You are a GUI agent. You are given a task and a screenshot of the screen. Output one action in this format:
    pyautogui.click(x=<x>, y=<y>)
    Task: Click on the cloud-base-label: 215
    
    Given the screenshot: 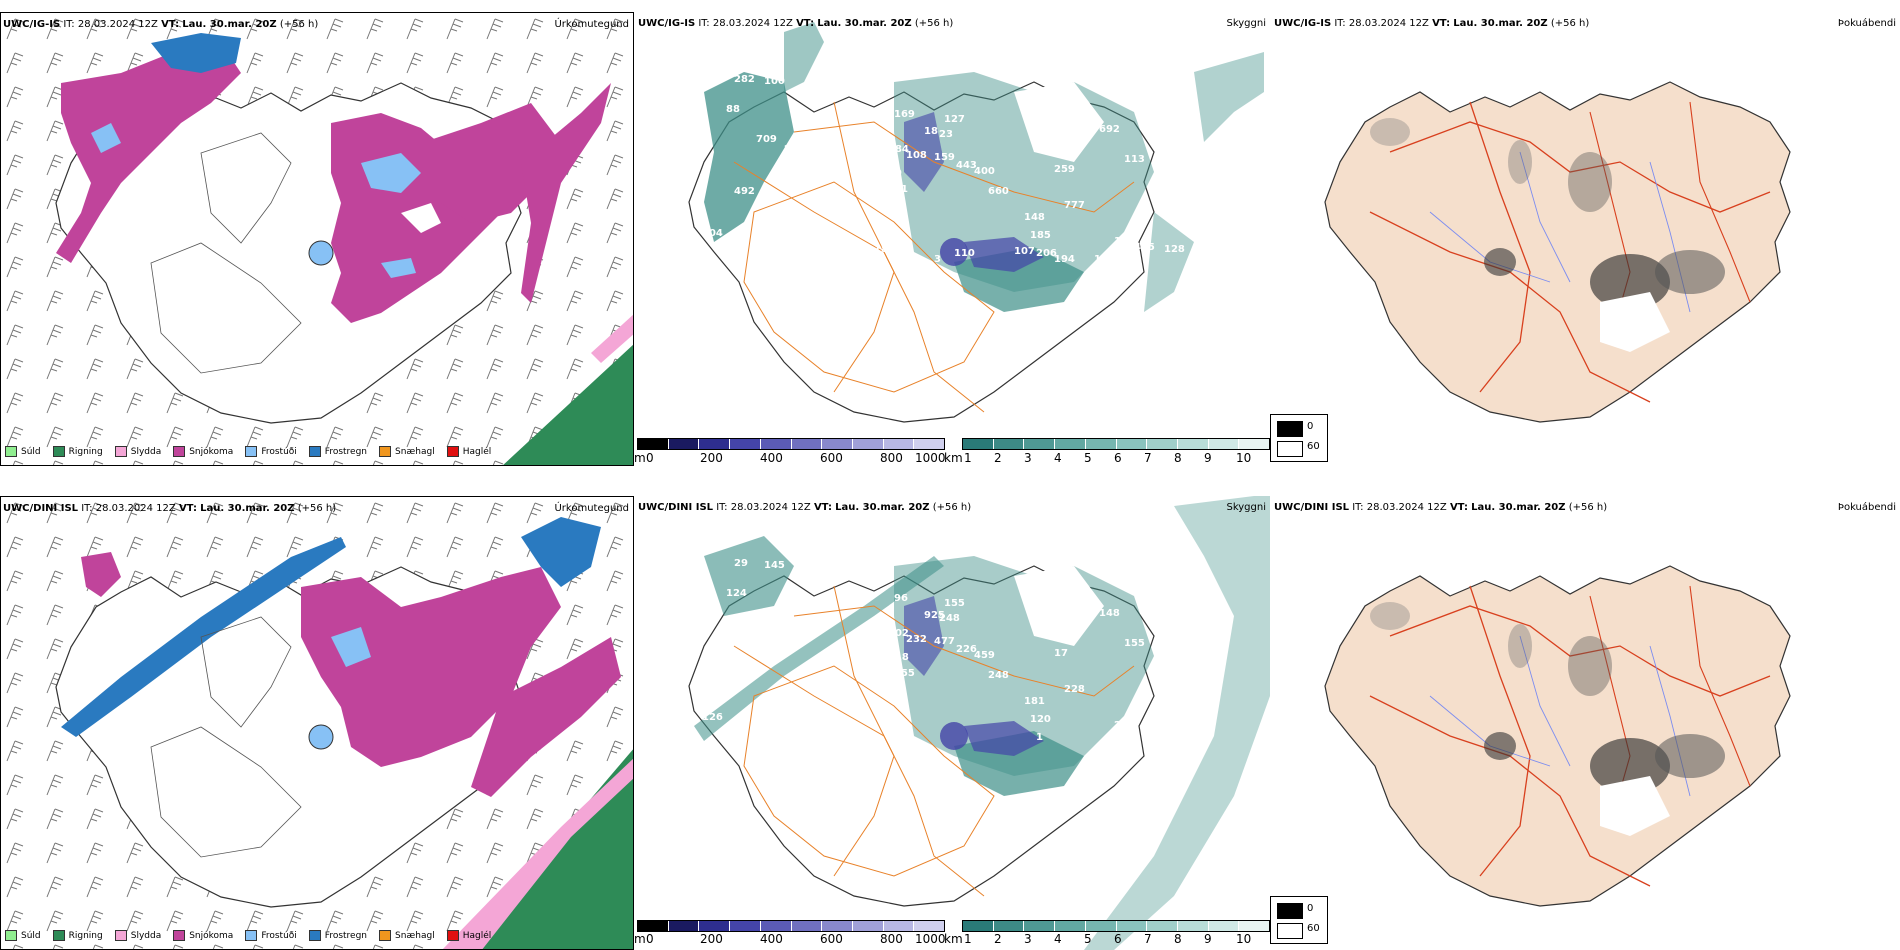 What is the action you would take?
    pyautogui.click(x=794, y=149)
    